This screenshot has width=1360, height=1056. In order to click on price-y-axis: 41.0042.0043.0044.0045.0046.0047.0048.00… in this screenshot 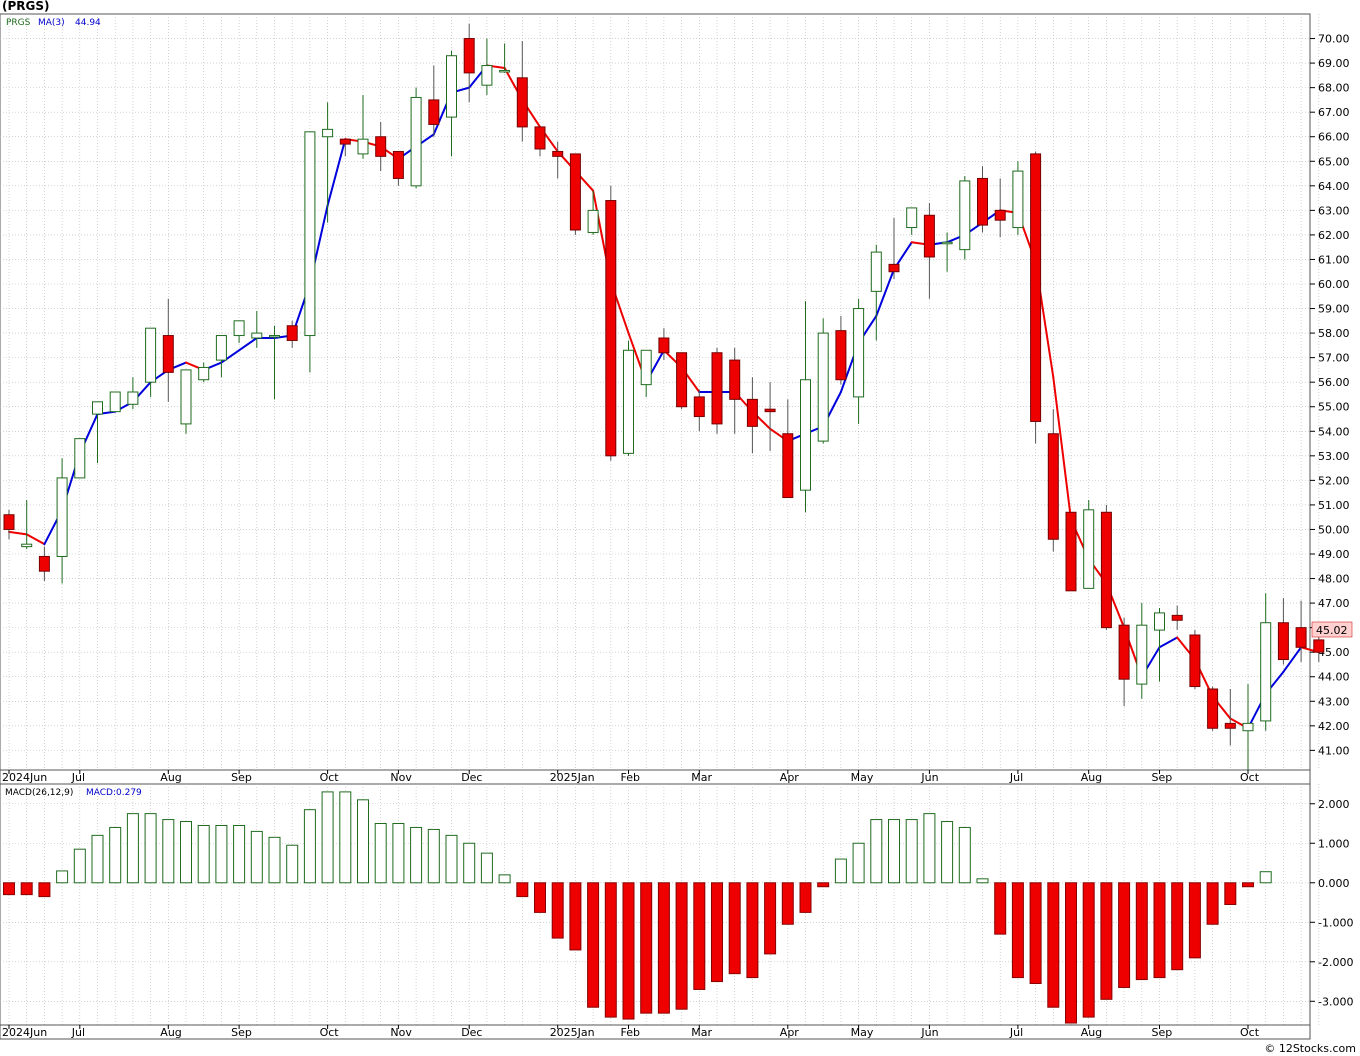, I will do `click(1330, 395)`.